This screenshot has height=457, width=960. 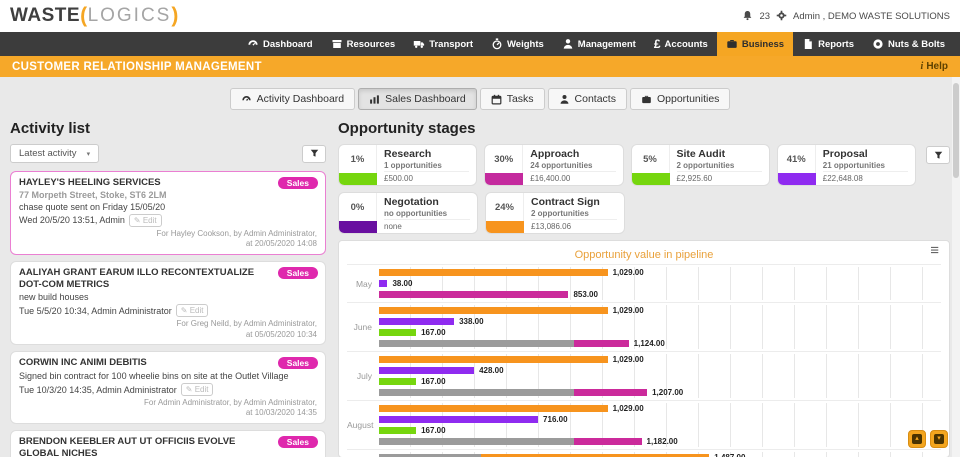 I want to click on stage-color-swatch, so click(x=504, y=179).